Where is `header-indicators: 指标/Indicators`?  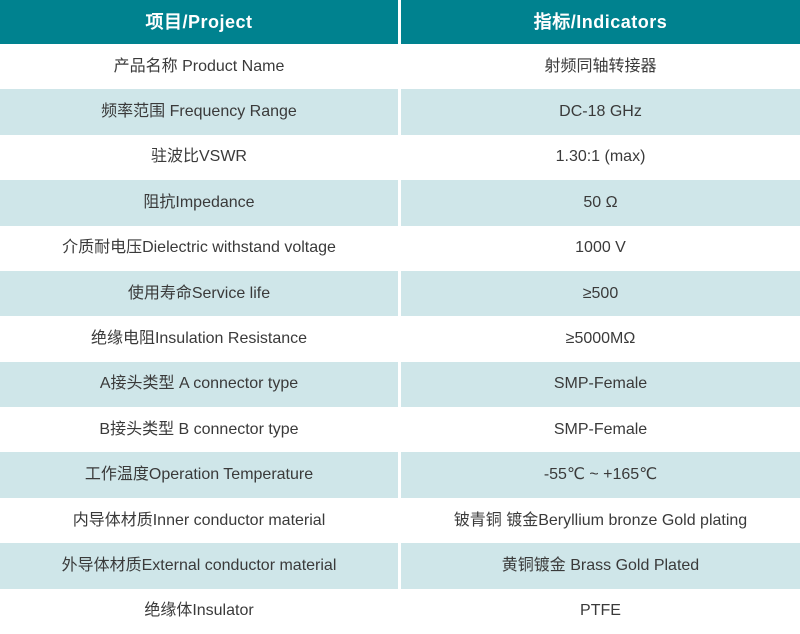 header-indicators: 指标/Indicators is located at coordinates (600, 22).